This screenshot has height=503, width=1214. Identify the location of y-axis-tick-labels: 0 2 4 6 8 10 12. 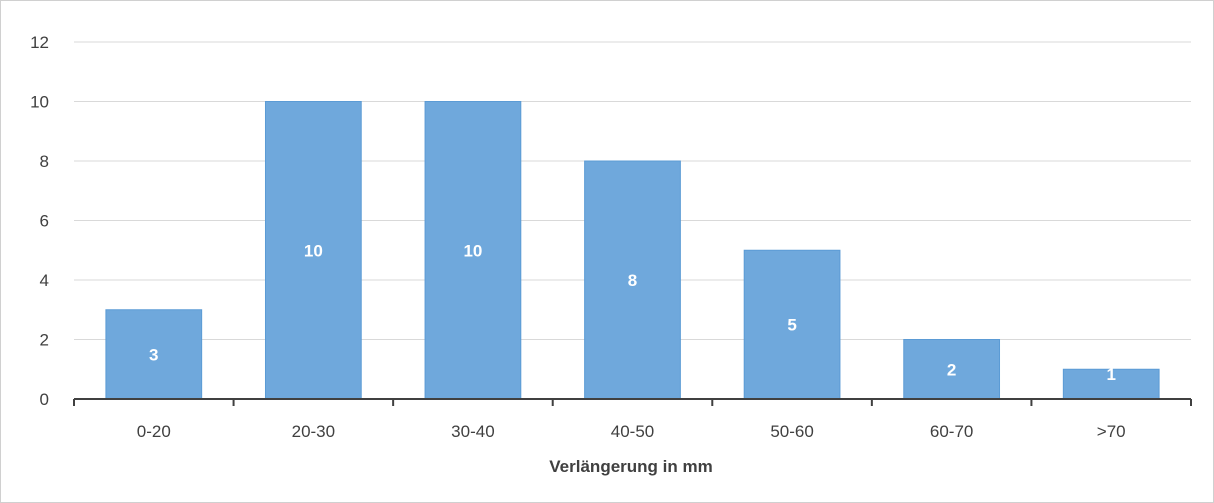
(39, 221).